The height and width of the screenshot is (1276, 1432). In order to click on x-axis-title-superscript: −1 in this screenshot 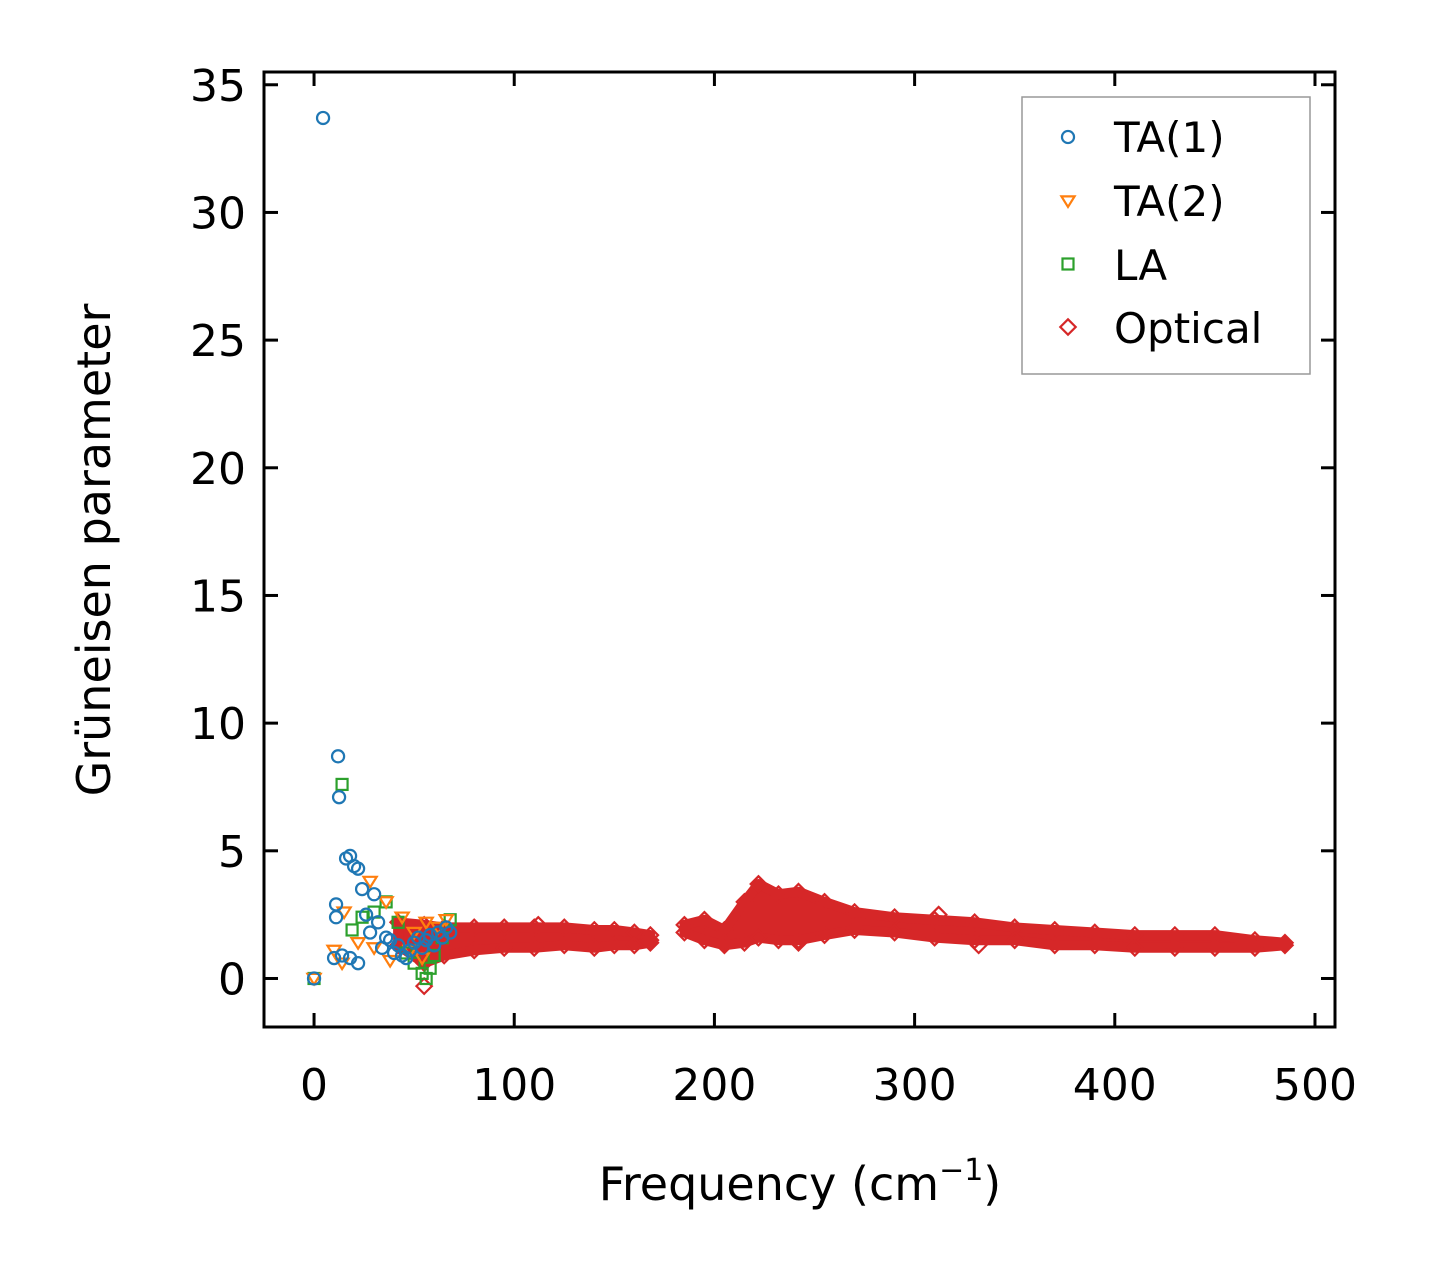, I will do `click(961, 1170)`.